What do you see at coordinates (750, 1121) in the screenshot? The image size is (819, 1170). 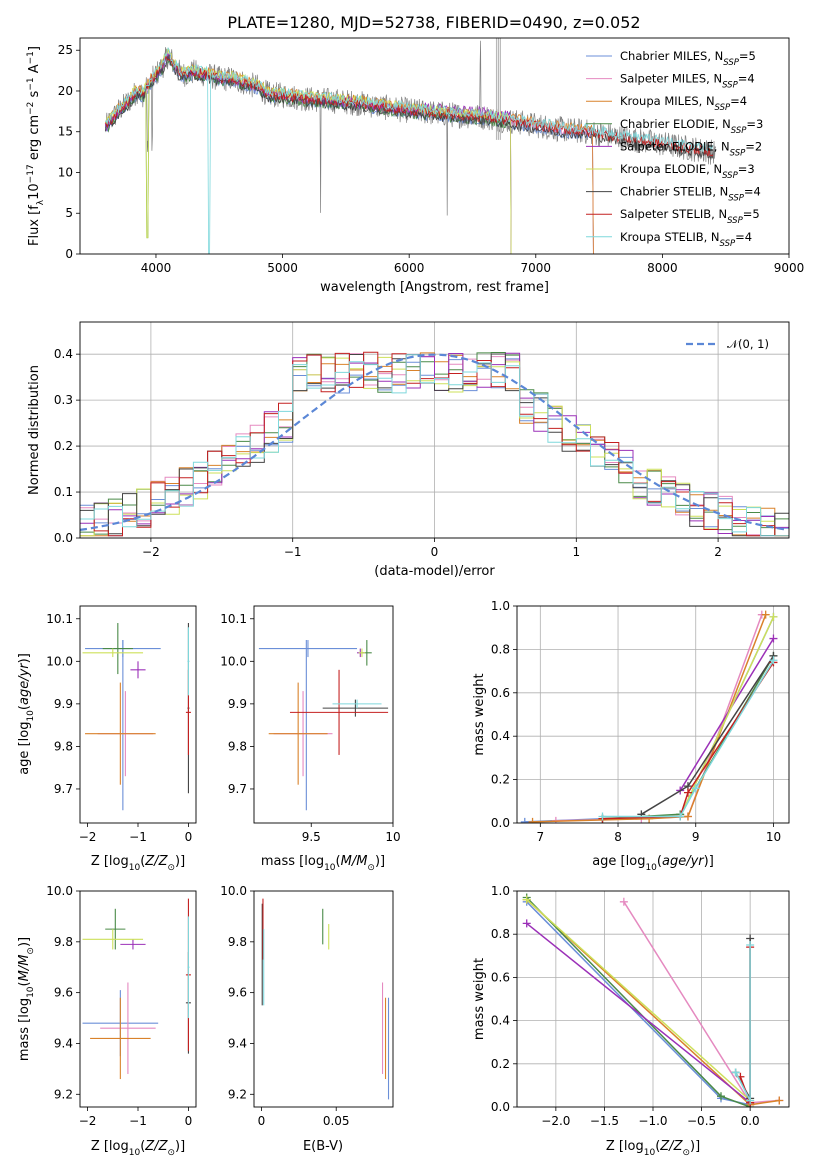 I see `x-tick-label: 0.0` at bounding box center [750, 1121].